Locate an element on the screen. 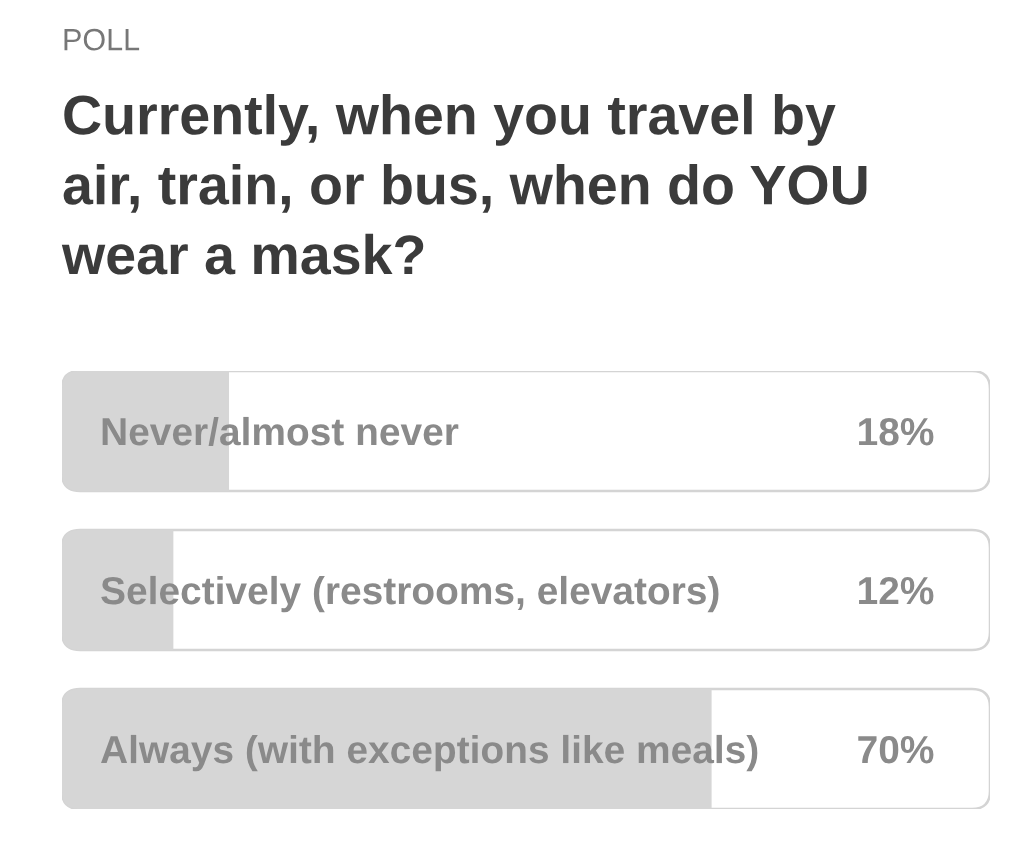 The width and height of the screenshot is (1026, 848). y-tick-label: Never/almost never is located at coordinates (280, 431).